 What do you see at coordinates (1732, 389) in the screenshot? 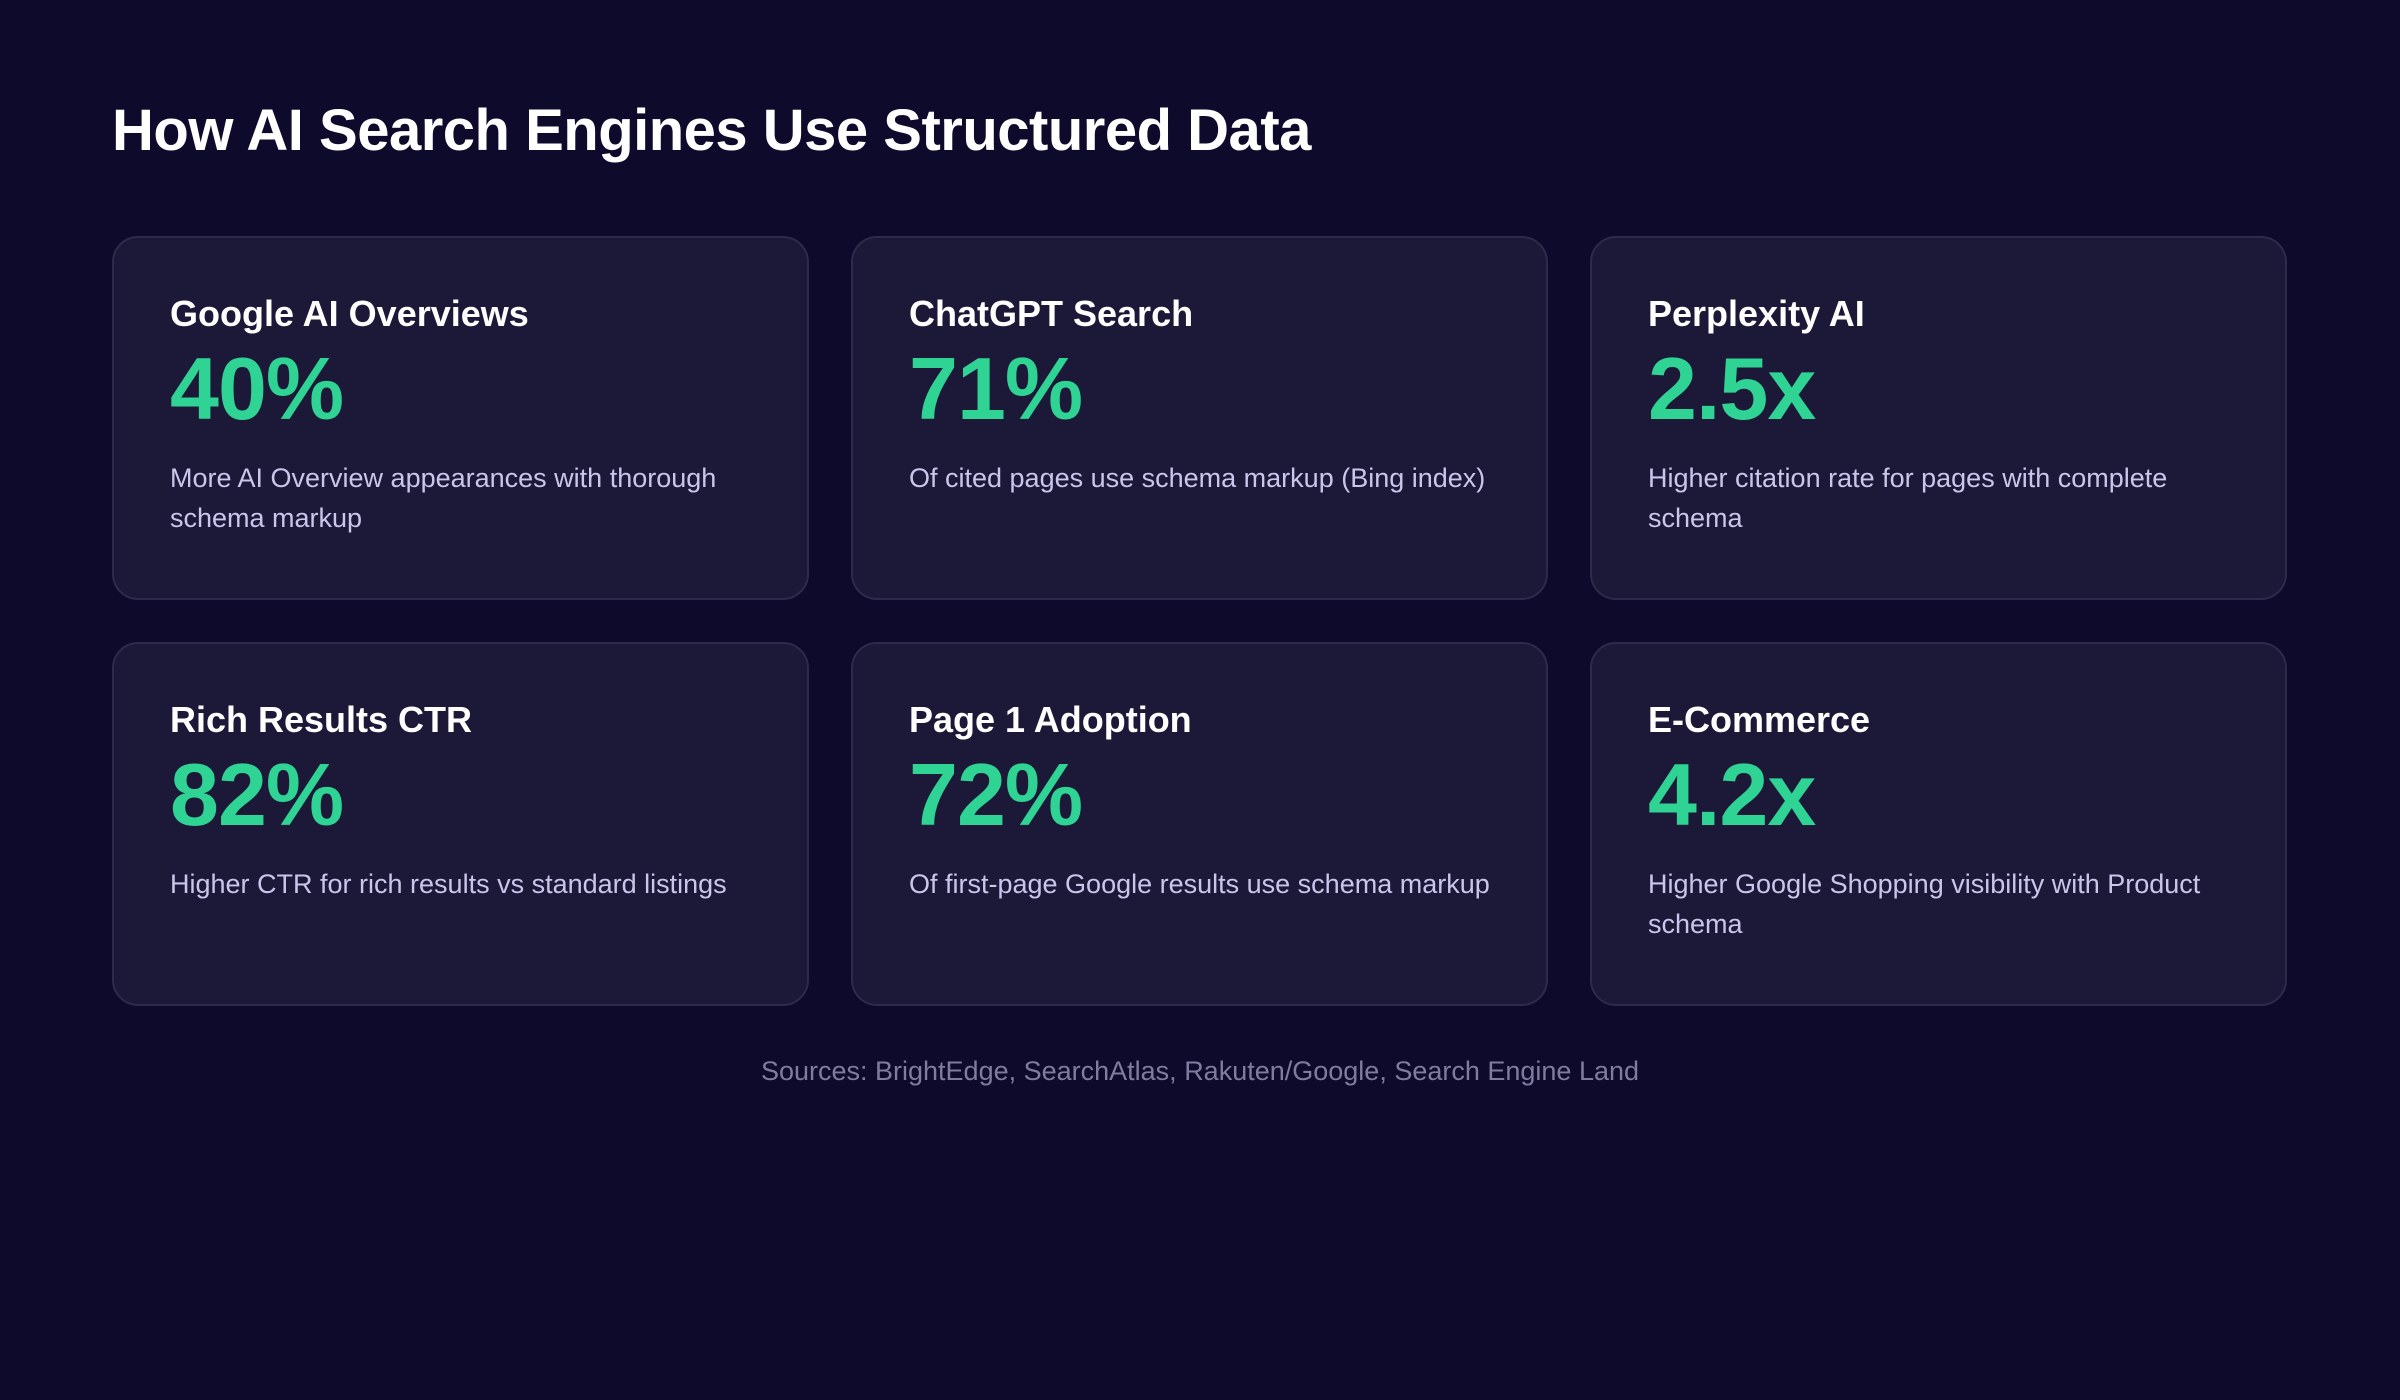
I see `card-stat: 2.5x` at bounding box center [1732, 389].